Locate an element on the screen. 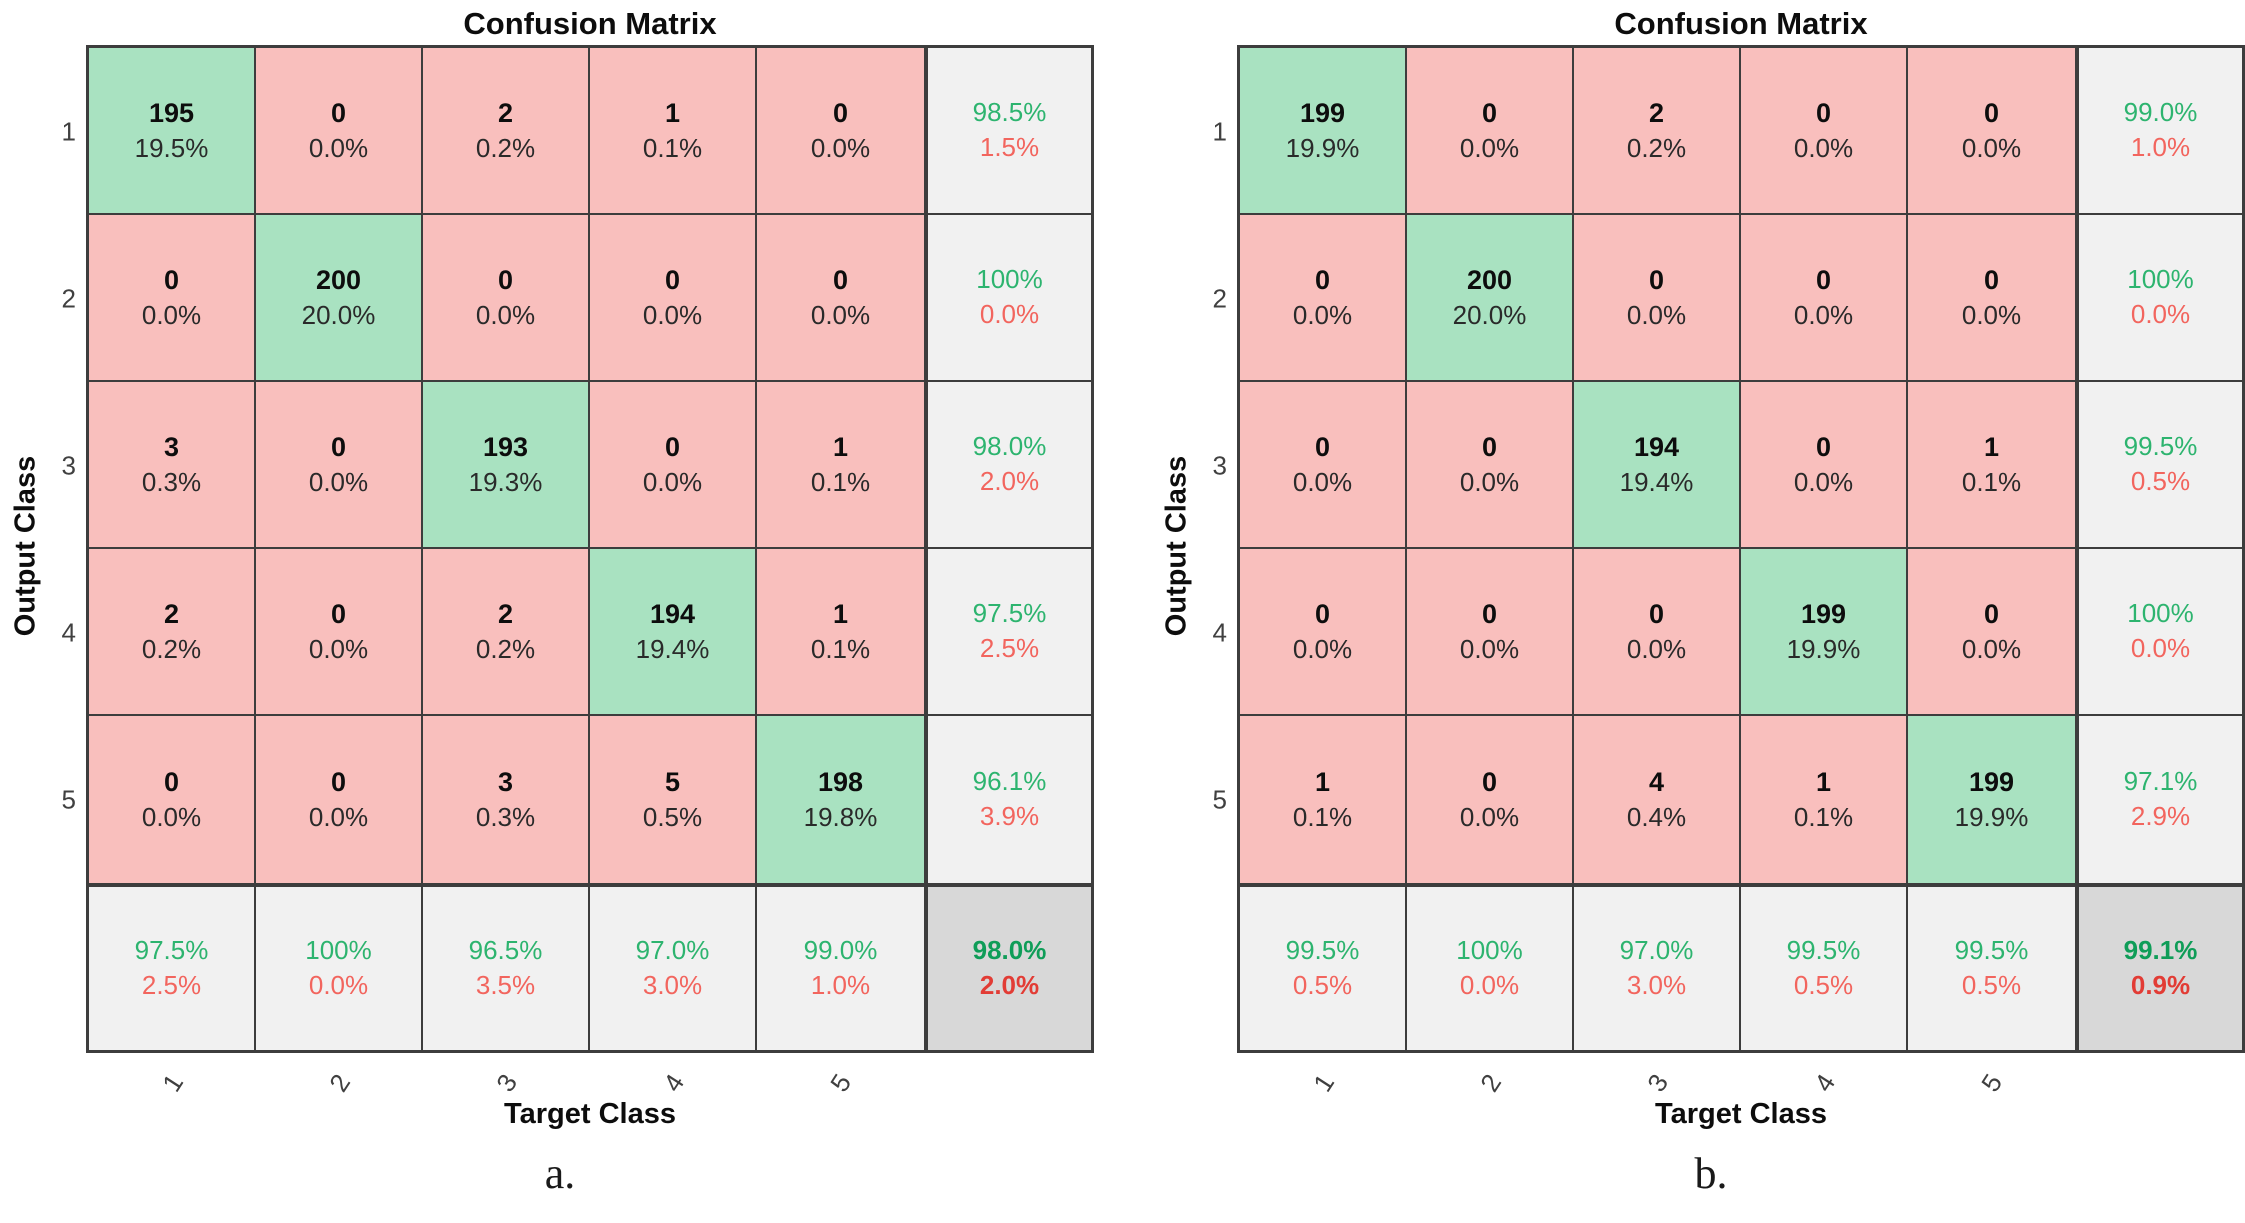 The width and height of the screenshot is (2245, 1223). row-summary-cell: 98.0% 2.0% is located at coordinates (1007, 465).